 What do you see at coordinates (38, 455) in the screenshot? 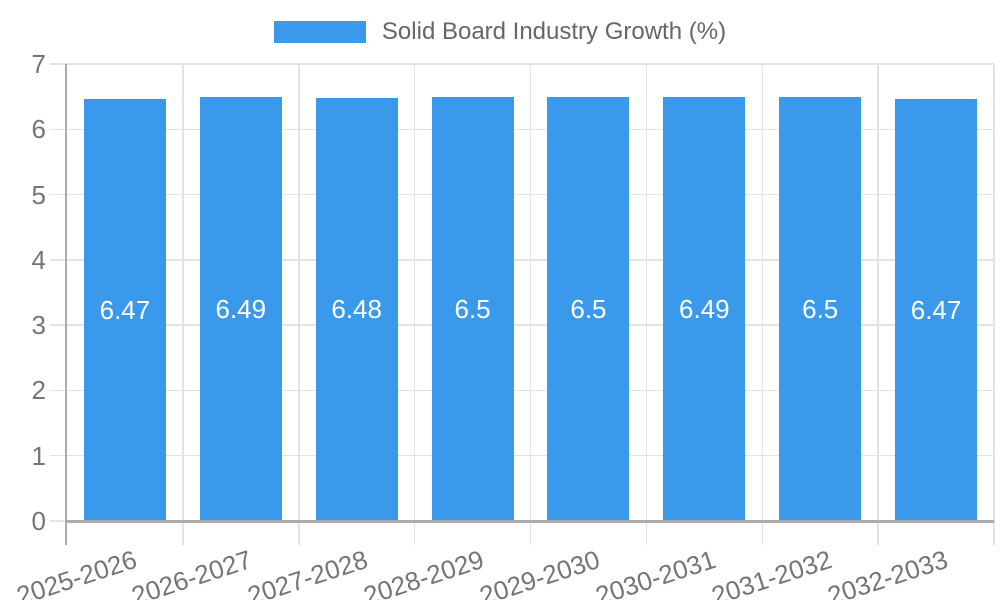
I see `y-tick-label: 1` at bounding box center [38, 455].